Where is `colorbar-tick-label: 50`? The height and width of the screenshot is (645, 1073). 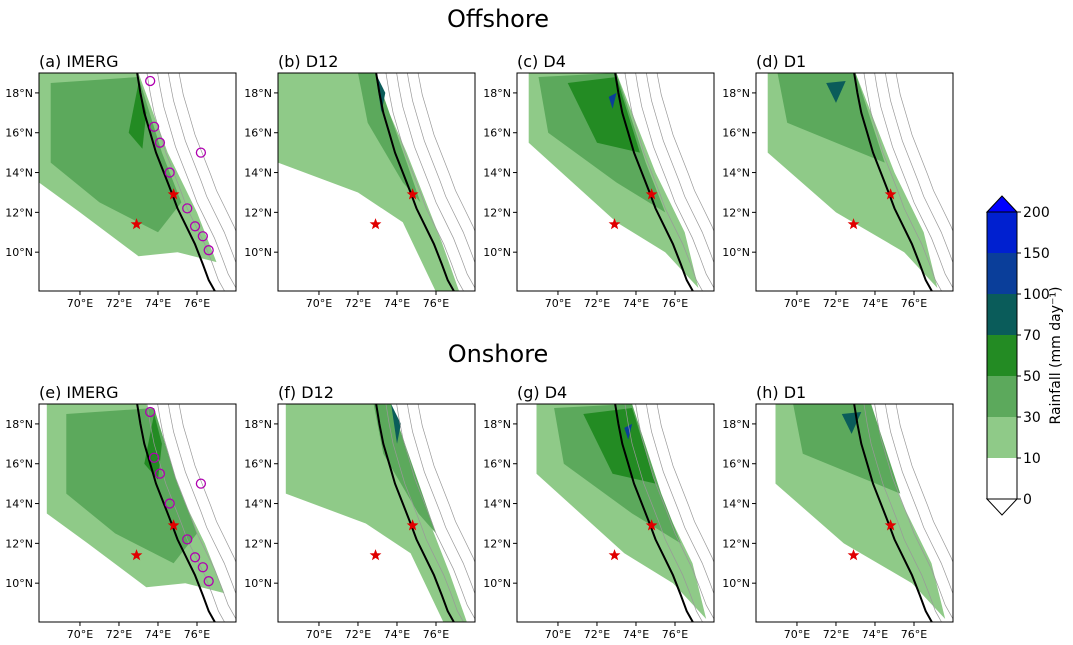
colorbar-tick-label: 50 is located at coordinates (1032, 377).